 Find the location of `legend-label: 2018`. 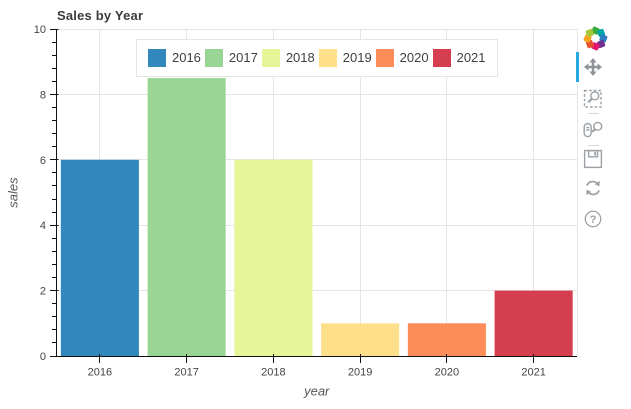

legend-label: 2018 is located at coordinates (300, 57).